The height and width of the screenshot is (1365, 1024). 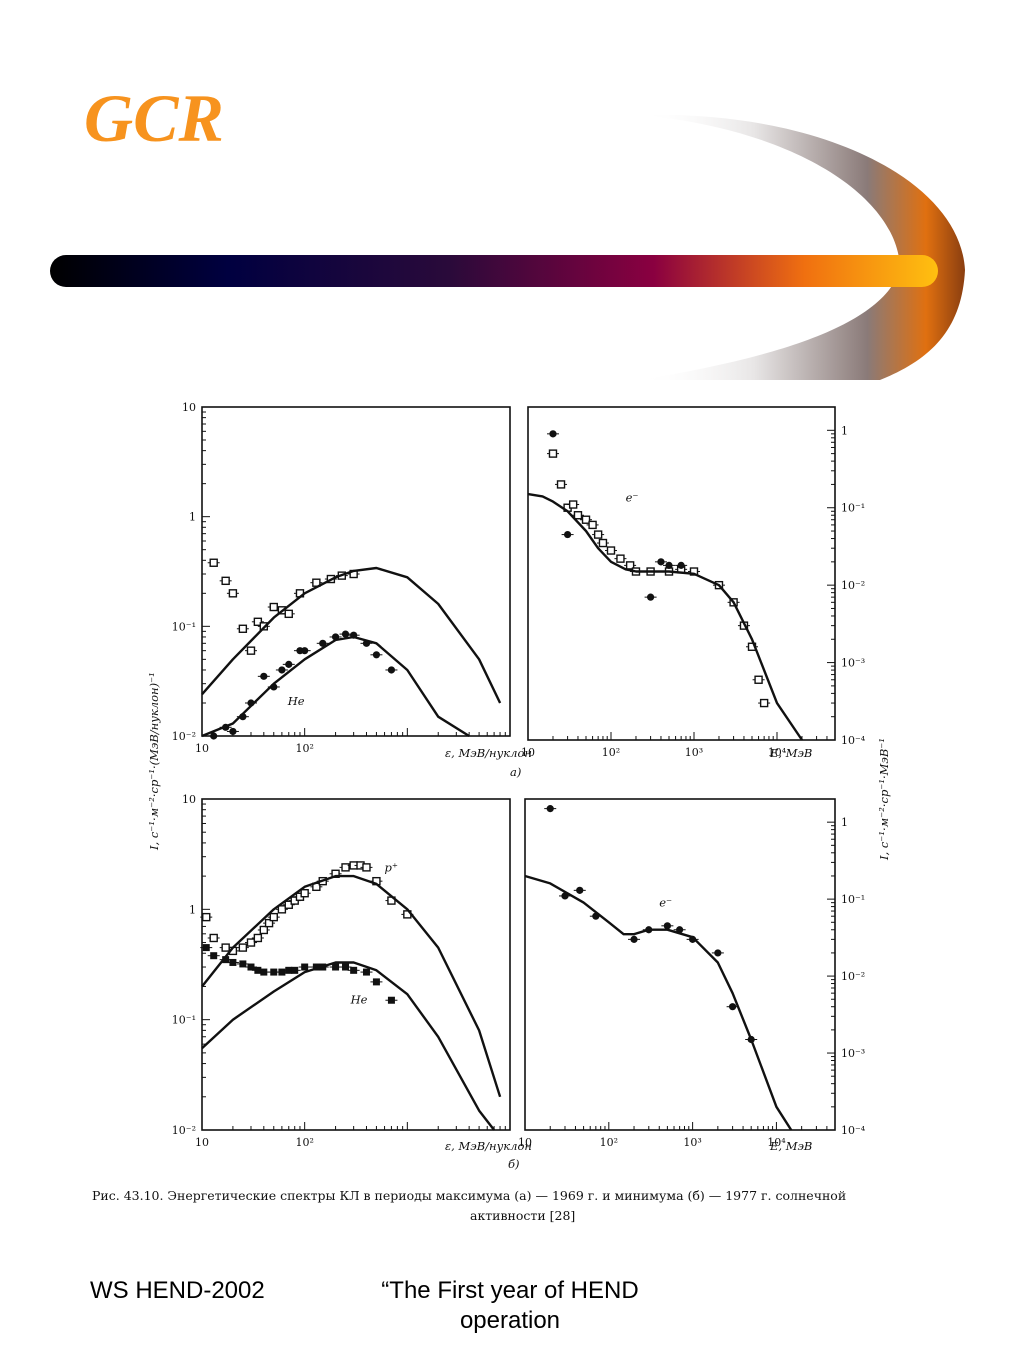 What do you see at coordinates (510, 1305) in the screenshot?
I see `footer-center: “The First year of HEND operation` at bounding box center [510, 1305].